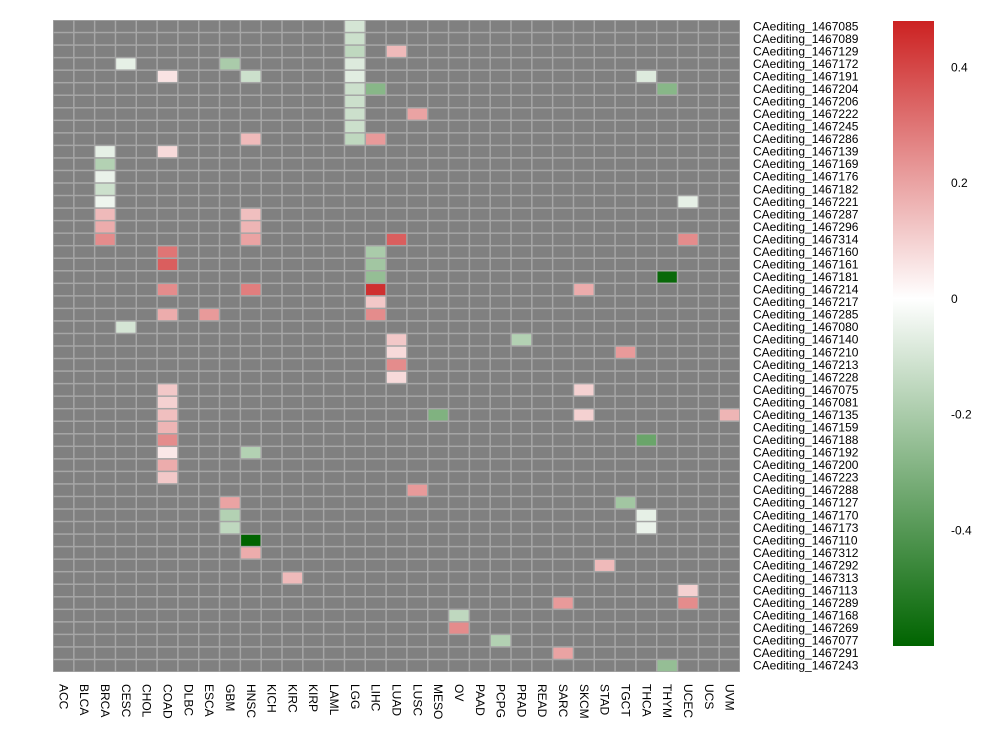 This screenshot has height=749, width=1003. What do you see at coordinates (806, 453) in the screenshot?
I see `row-label: CAediting_1467192` at bounding box center [806, 453].